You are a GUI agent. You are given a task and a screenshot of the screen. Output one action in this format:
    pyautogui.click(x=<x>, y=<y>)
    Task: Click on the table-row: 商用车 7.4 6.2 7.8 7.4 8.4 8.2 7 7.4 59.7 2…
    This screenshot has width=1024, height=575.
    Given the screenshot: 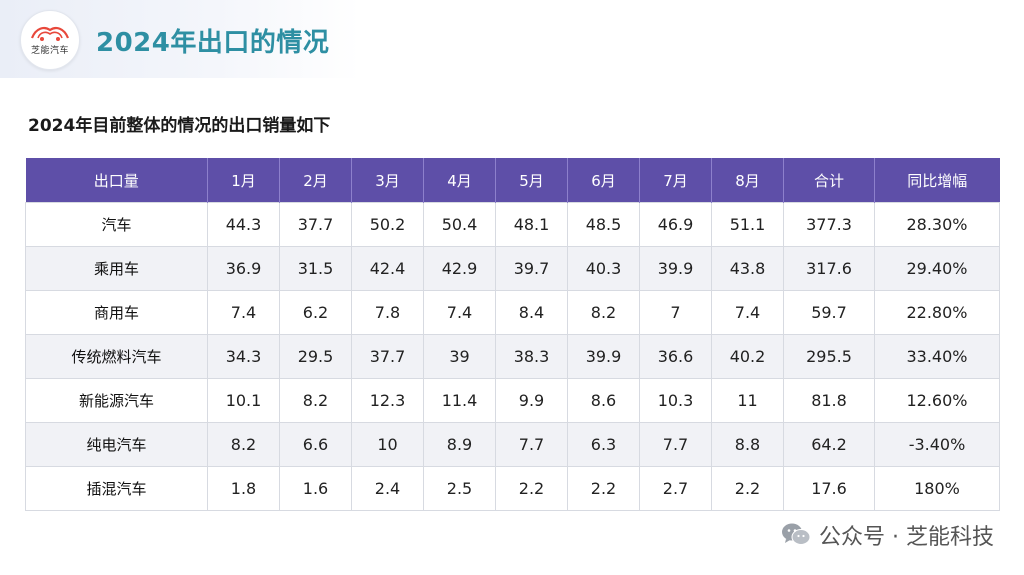 What is the action you would take?
    pyautogui.click(x=512, y=312)
    